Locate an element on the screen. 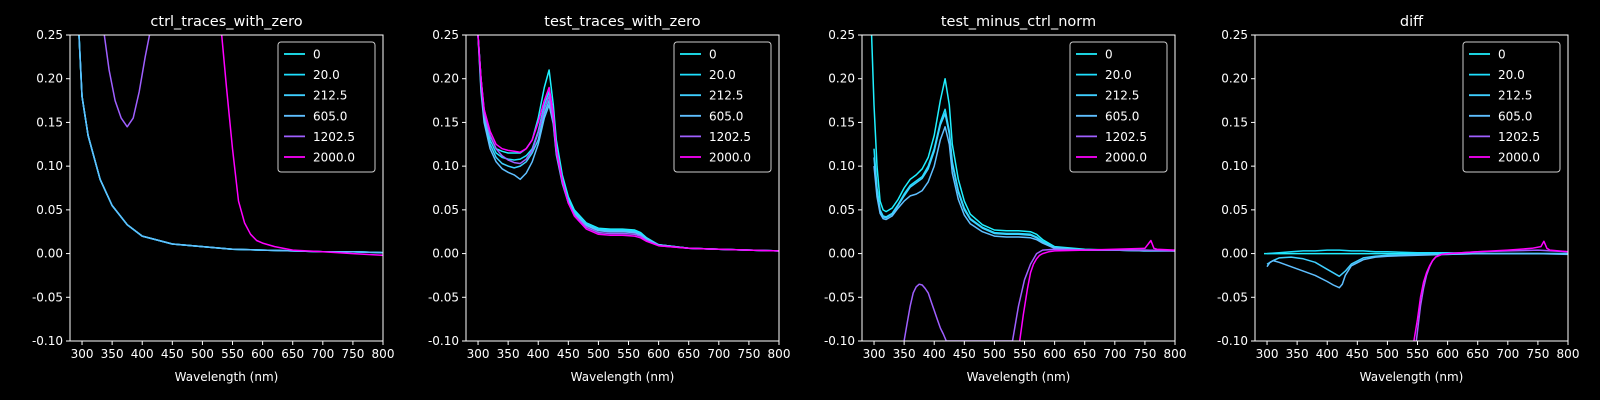 This screenshot has width=1600, height=400. chart-title: diff is located at coordinates (1412, 22).